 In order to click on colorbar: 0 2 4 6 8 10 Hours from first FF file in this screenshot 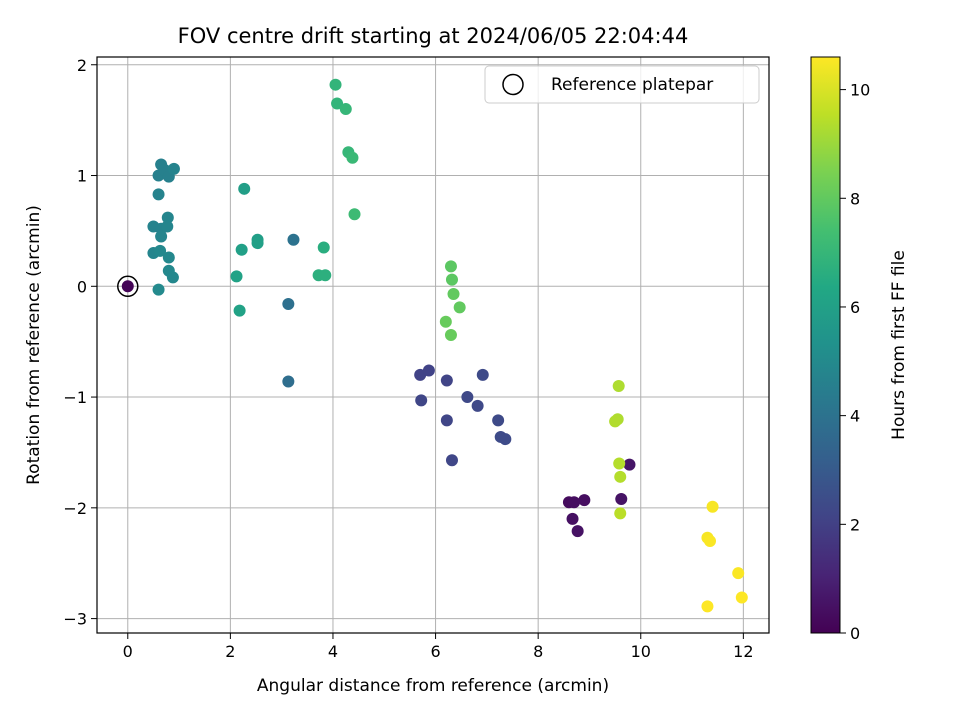, I will do `click(859, 349)`.